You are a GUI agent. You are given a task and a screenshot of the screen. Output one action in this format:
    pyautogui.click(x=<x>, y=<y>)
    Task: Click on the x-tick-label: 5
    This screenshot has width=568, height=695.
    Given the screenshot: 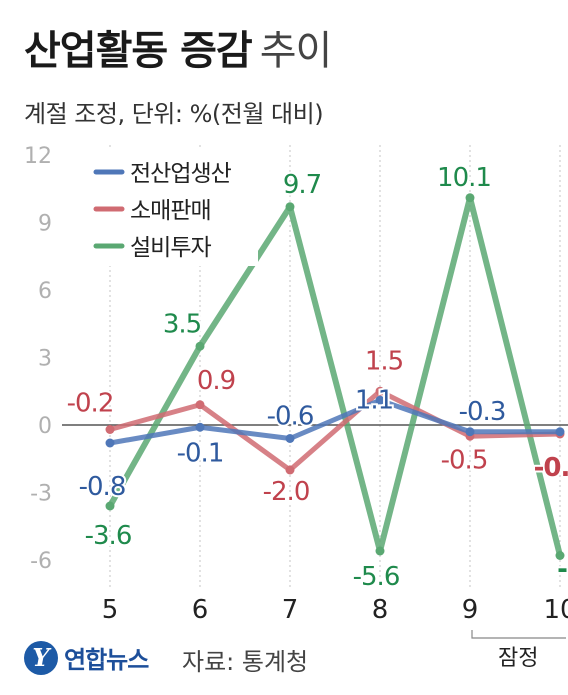 What is the action you would take?
    pyautogui.click(x=110, y=610)
    